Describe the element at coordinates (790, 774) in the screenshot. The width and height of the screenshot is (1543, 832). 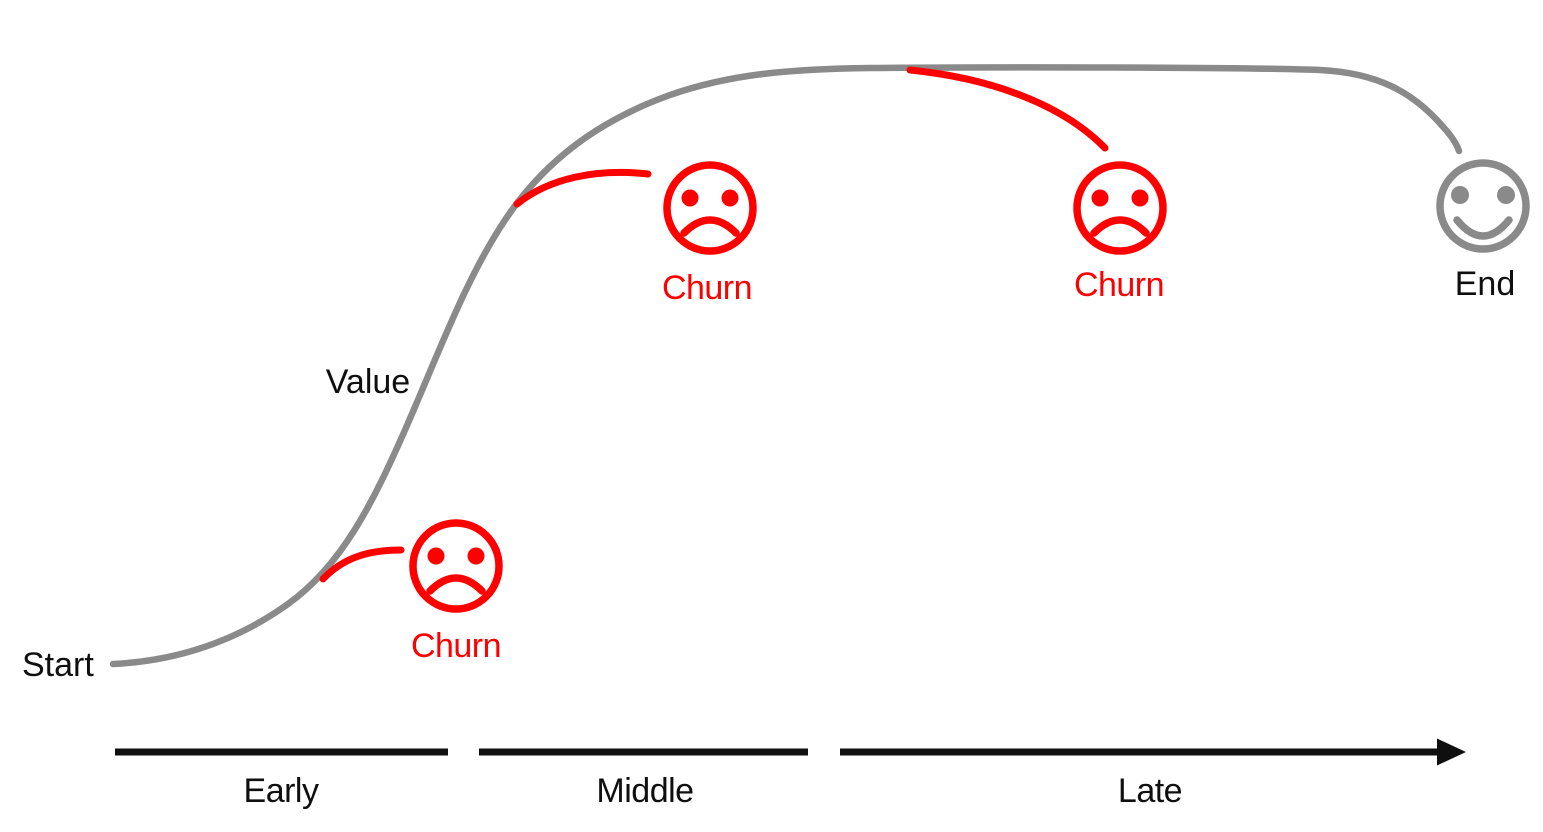
I see `timeline-axis: Early Middle Late` at that location.